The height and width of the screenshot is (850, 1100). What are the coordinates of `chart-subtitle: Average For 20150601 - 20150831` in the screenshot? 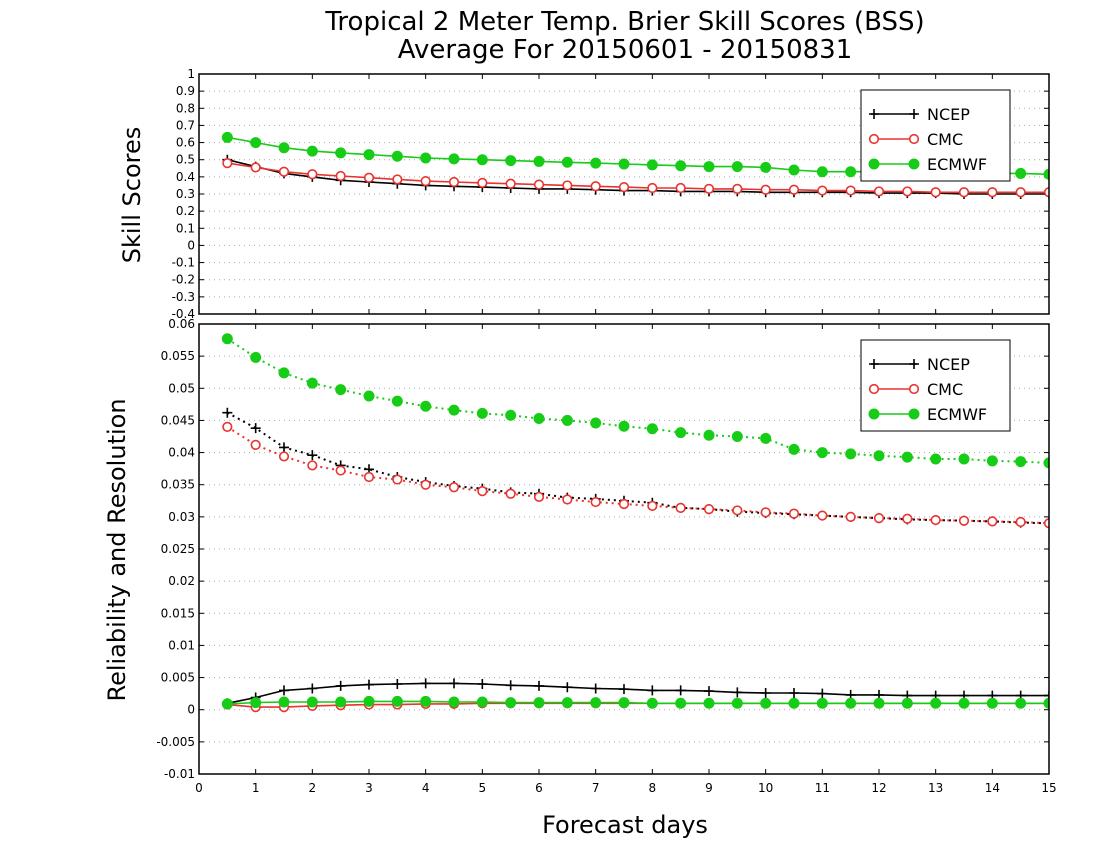 It's located at (625, 50).